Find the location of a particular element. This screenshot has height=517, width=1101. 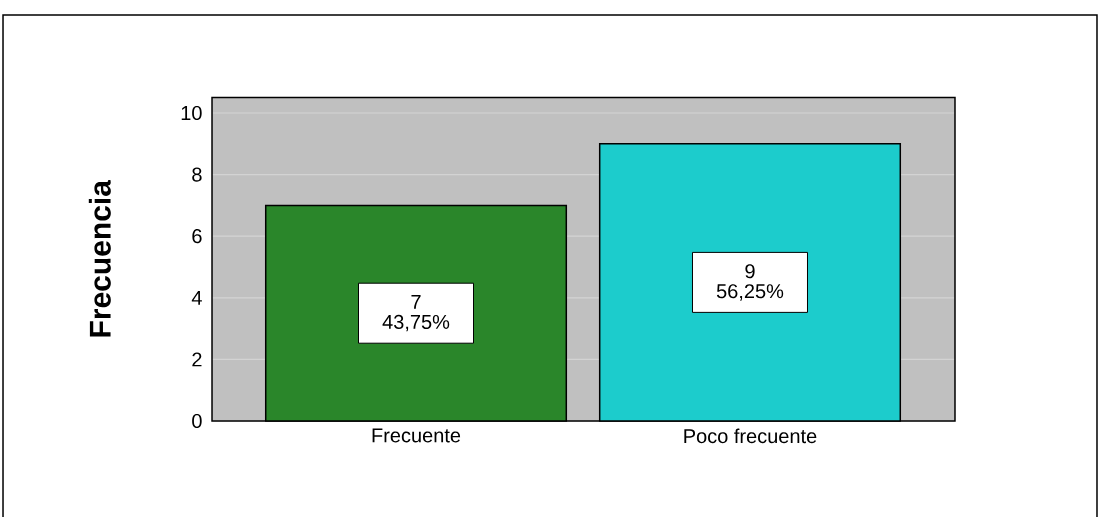

y-tick-label: 0 is located at coordinates (197, 421).